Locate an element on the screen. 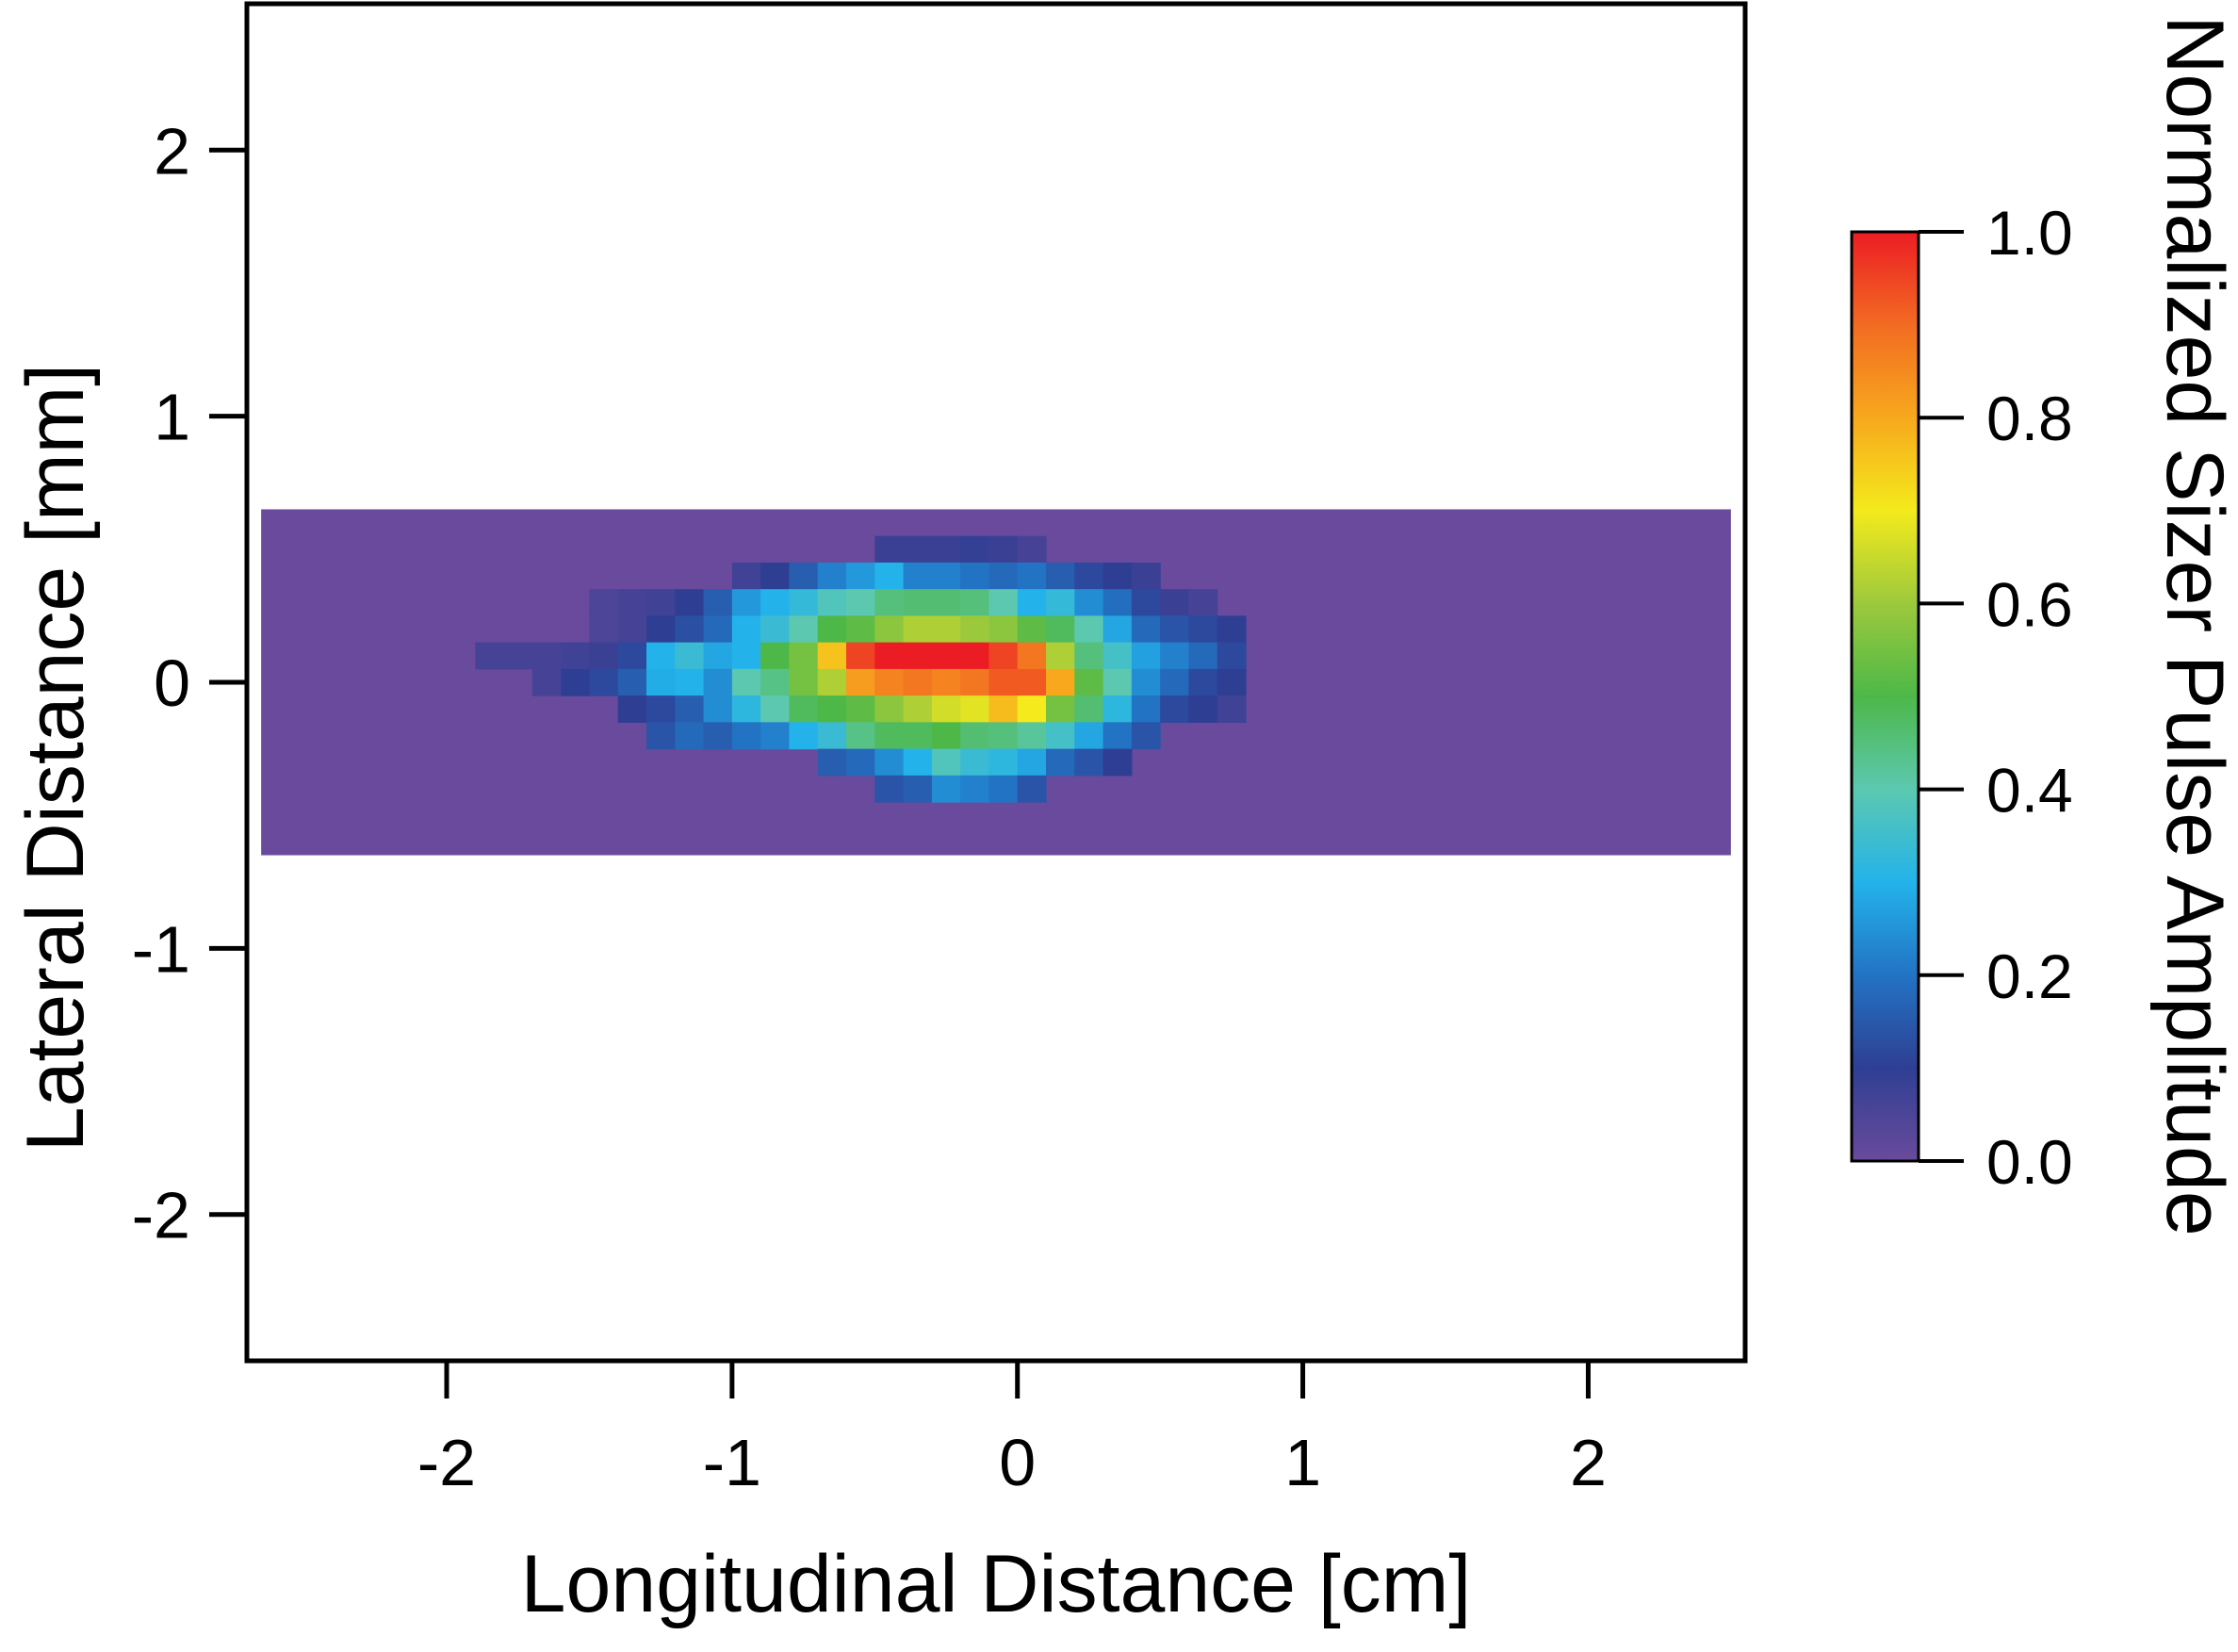 Image resolution: width=2238 pixels, height=1652 pixels. y-axis-ticks: 2 1 0 -1 -2 is located at coordinates (190, 683).